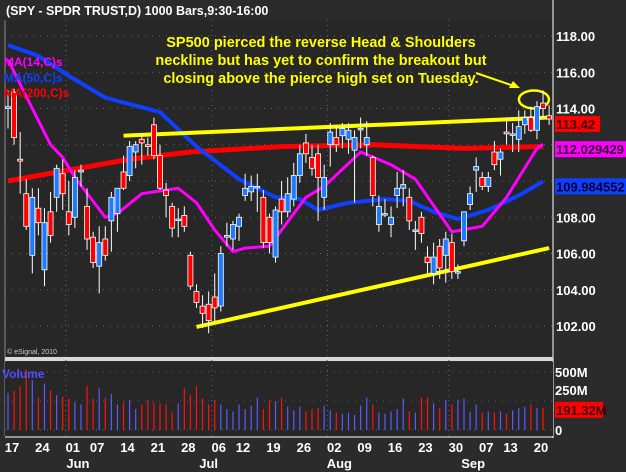 This screenshot has width=626, height=472. What do you see at coordinates (279, 399) in the screenshot?
I see `volume-panel` at bounding box center [279, 399].